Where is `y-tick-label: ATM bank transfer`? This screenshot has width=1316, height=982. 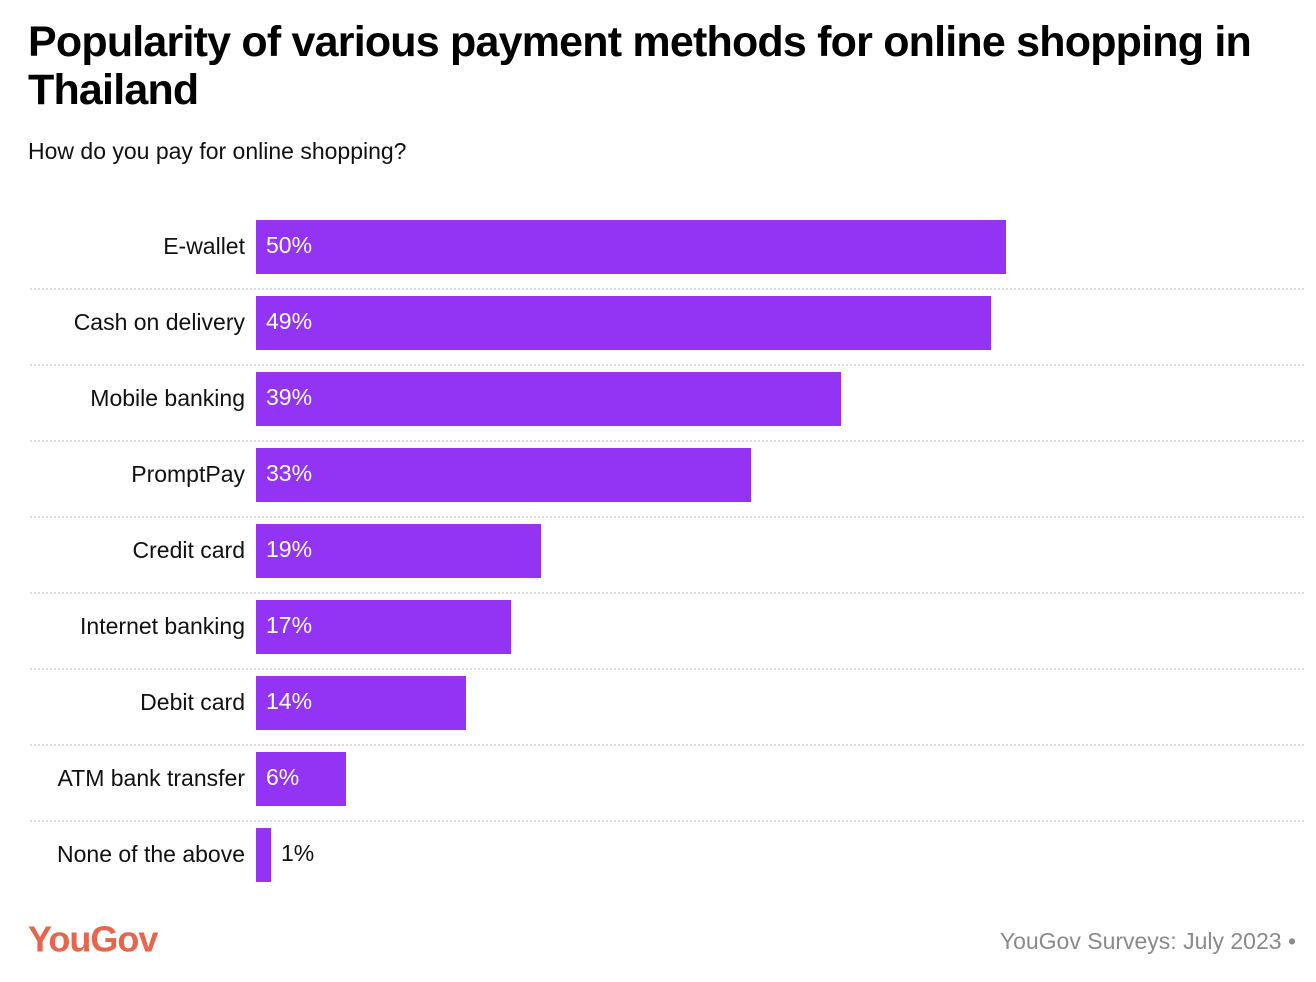 y-tick-label: ATM bank transfer is located at coordinates (152, 778).